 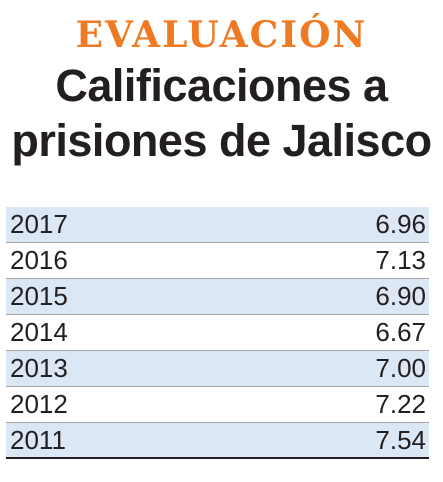 What do you see at coordinates (400, 332) in the screenshot?
I see `value-cell: 6.67` at bounding box center [400, 332].